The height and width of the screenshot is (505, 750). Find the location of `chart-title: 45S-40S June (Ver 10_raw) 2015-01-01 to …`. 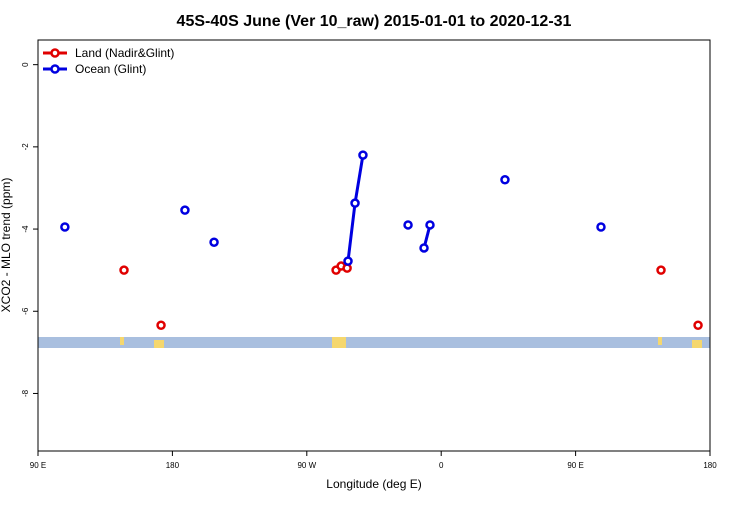

chart-title: 45S-40S June (Ver 10_raw) 2015-01-01 to … is located at coordinates (374, 21).